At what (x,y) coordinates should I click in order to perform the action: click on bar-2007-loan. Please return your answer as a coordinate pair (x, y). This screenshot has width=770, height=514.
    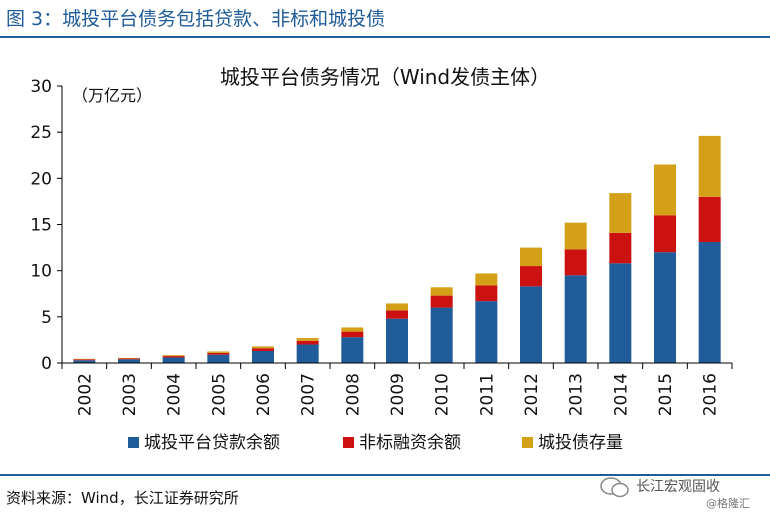
    Looking at the image, I should click on (307, 353).